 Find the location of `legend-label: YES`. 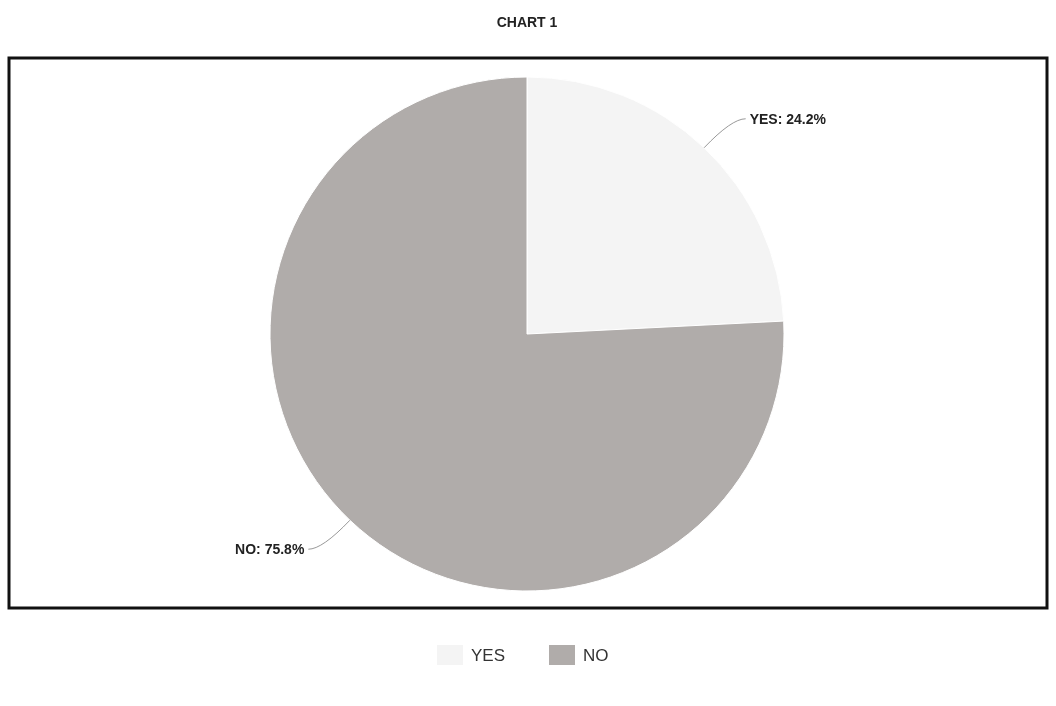

legend-label: YES is located at coordinates (488, 655).